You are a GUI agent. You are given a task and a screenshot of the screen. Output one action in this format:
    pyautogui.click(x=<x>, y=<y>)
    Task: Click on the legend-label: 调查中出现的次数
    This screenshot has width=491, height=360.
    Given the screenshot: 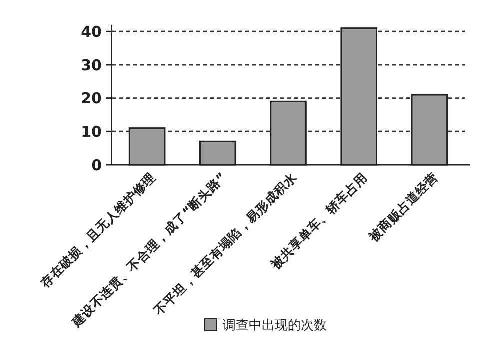 What is the action you would take?
    pyautogui.click(x=275, y=326)
    